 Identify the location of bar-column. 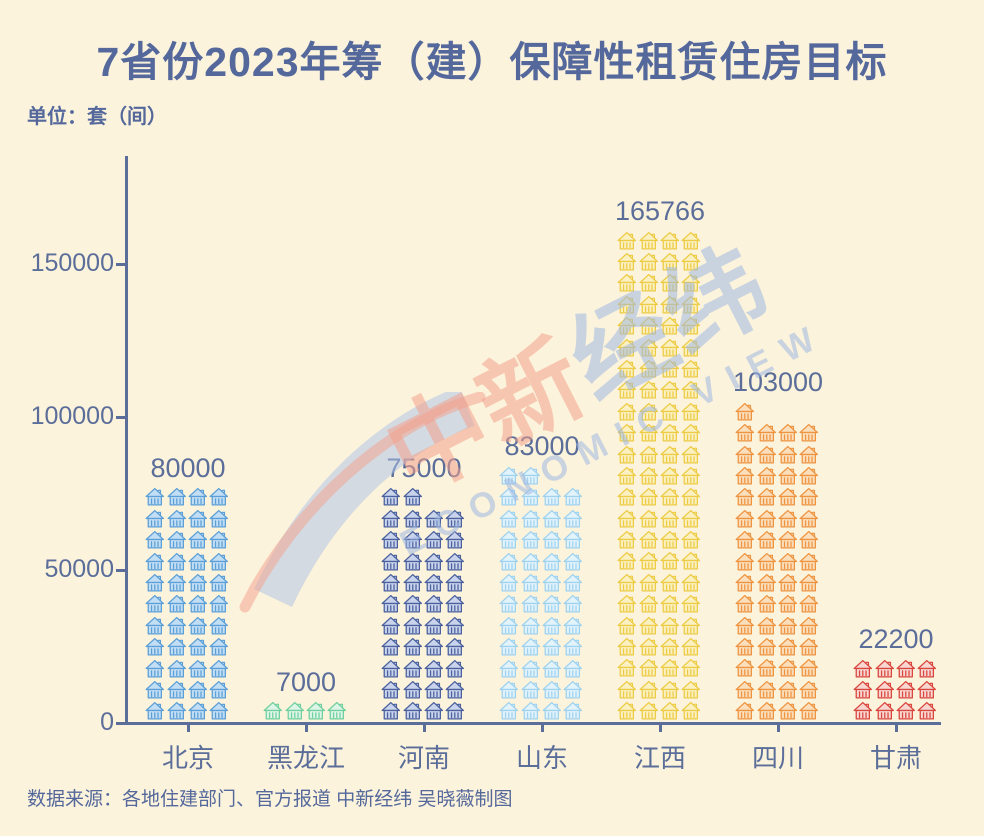
(660, 475).